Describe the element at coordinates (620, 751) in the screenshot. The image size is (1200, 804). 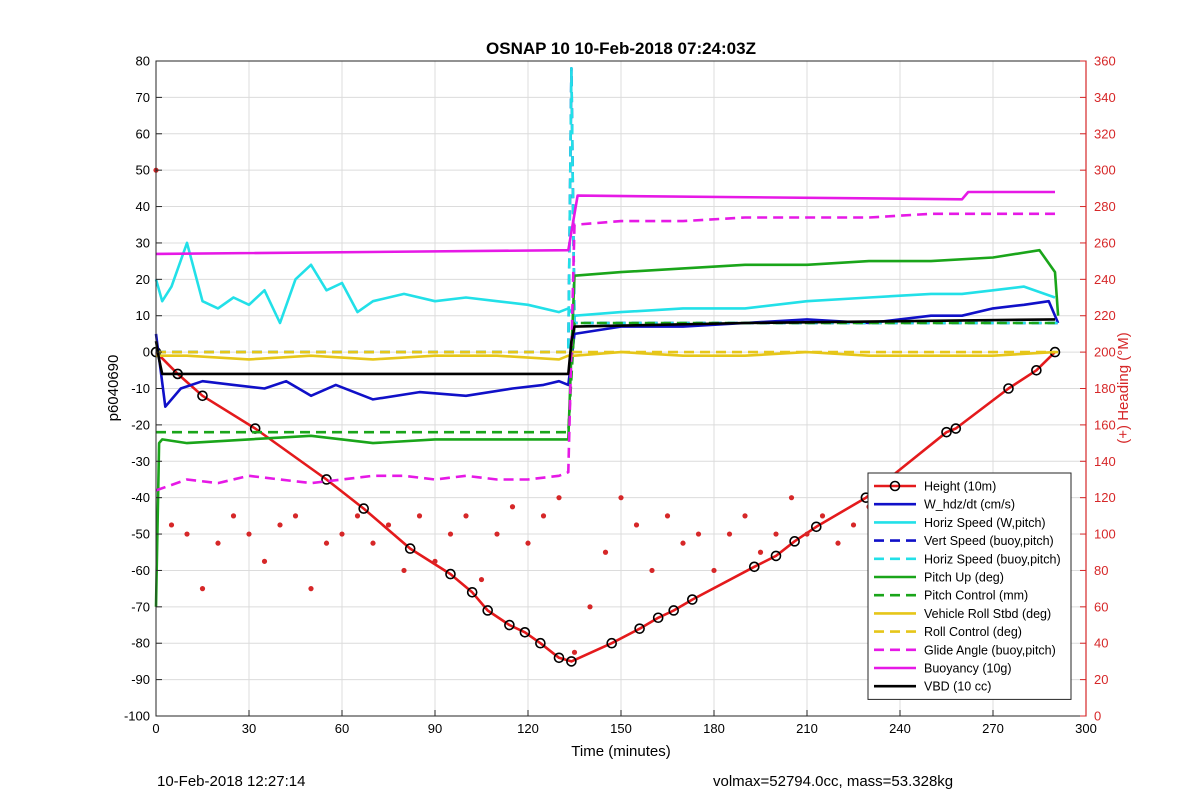
I see `x-axis-title: Time (minutes)` at that location.